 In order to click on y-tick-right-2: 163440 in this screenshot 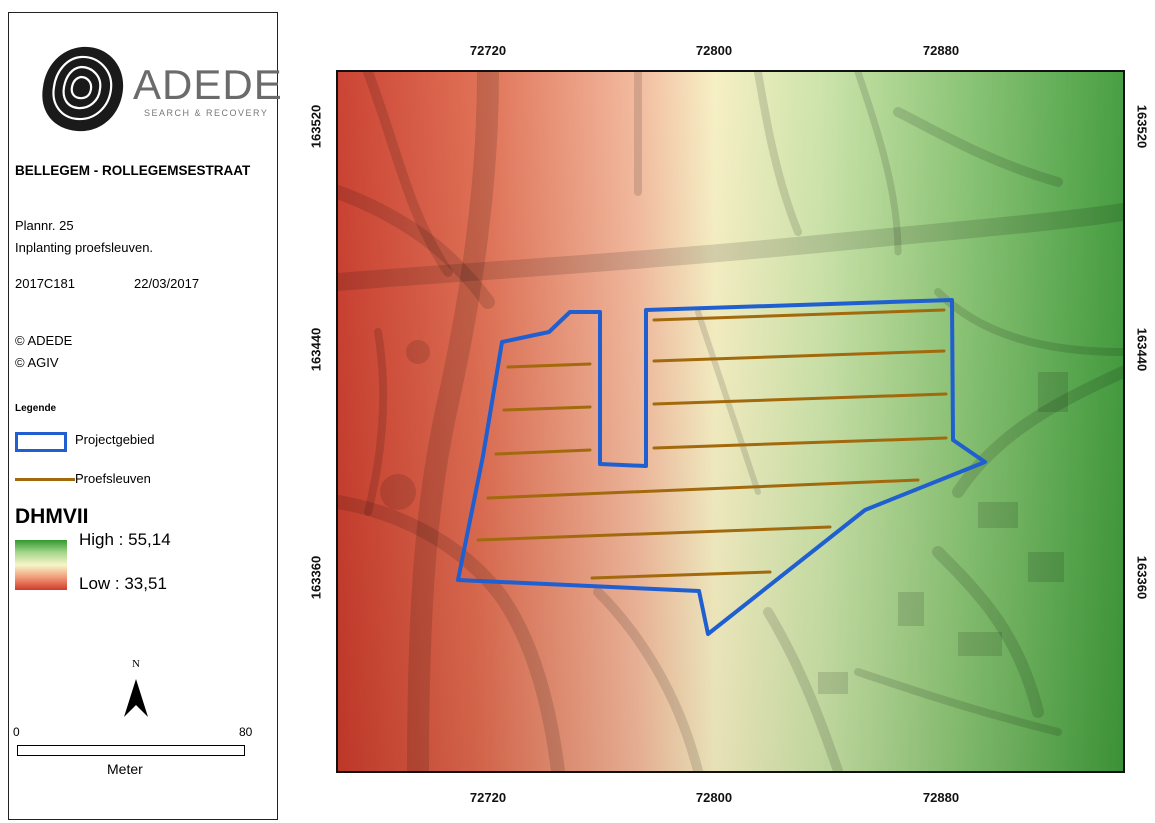, I will do `click(1142, 349)`.